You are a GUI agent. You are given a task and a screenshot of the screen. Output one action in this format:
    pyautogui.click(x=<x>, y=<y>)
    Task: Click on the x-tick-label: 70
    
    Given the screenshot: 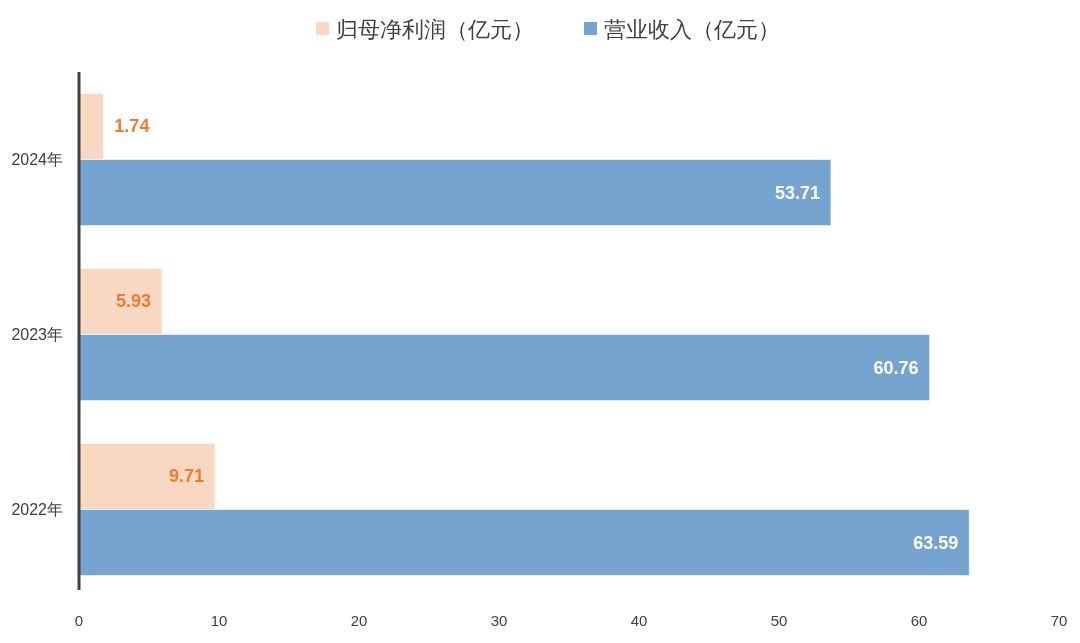 What is the action you would take?
    pyautogui.click(x=1059, y=620)
    